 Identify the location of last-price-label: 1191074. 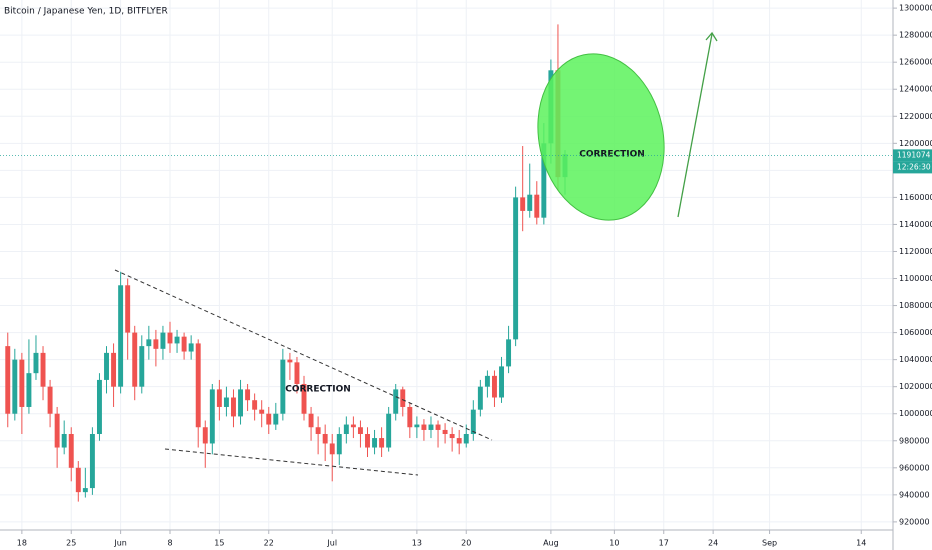
(914, 154).